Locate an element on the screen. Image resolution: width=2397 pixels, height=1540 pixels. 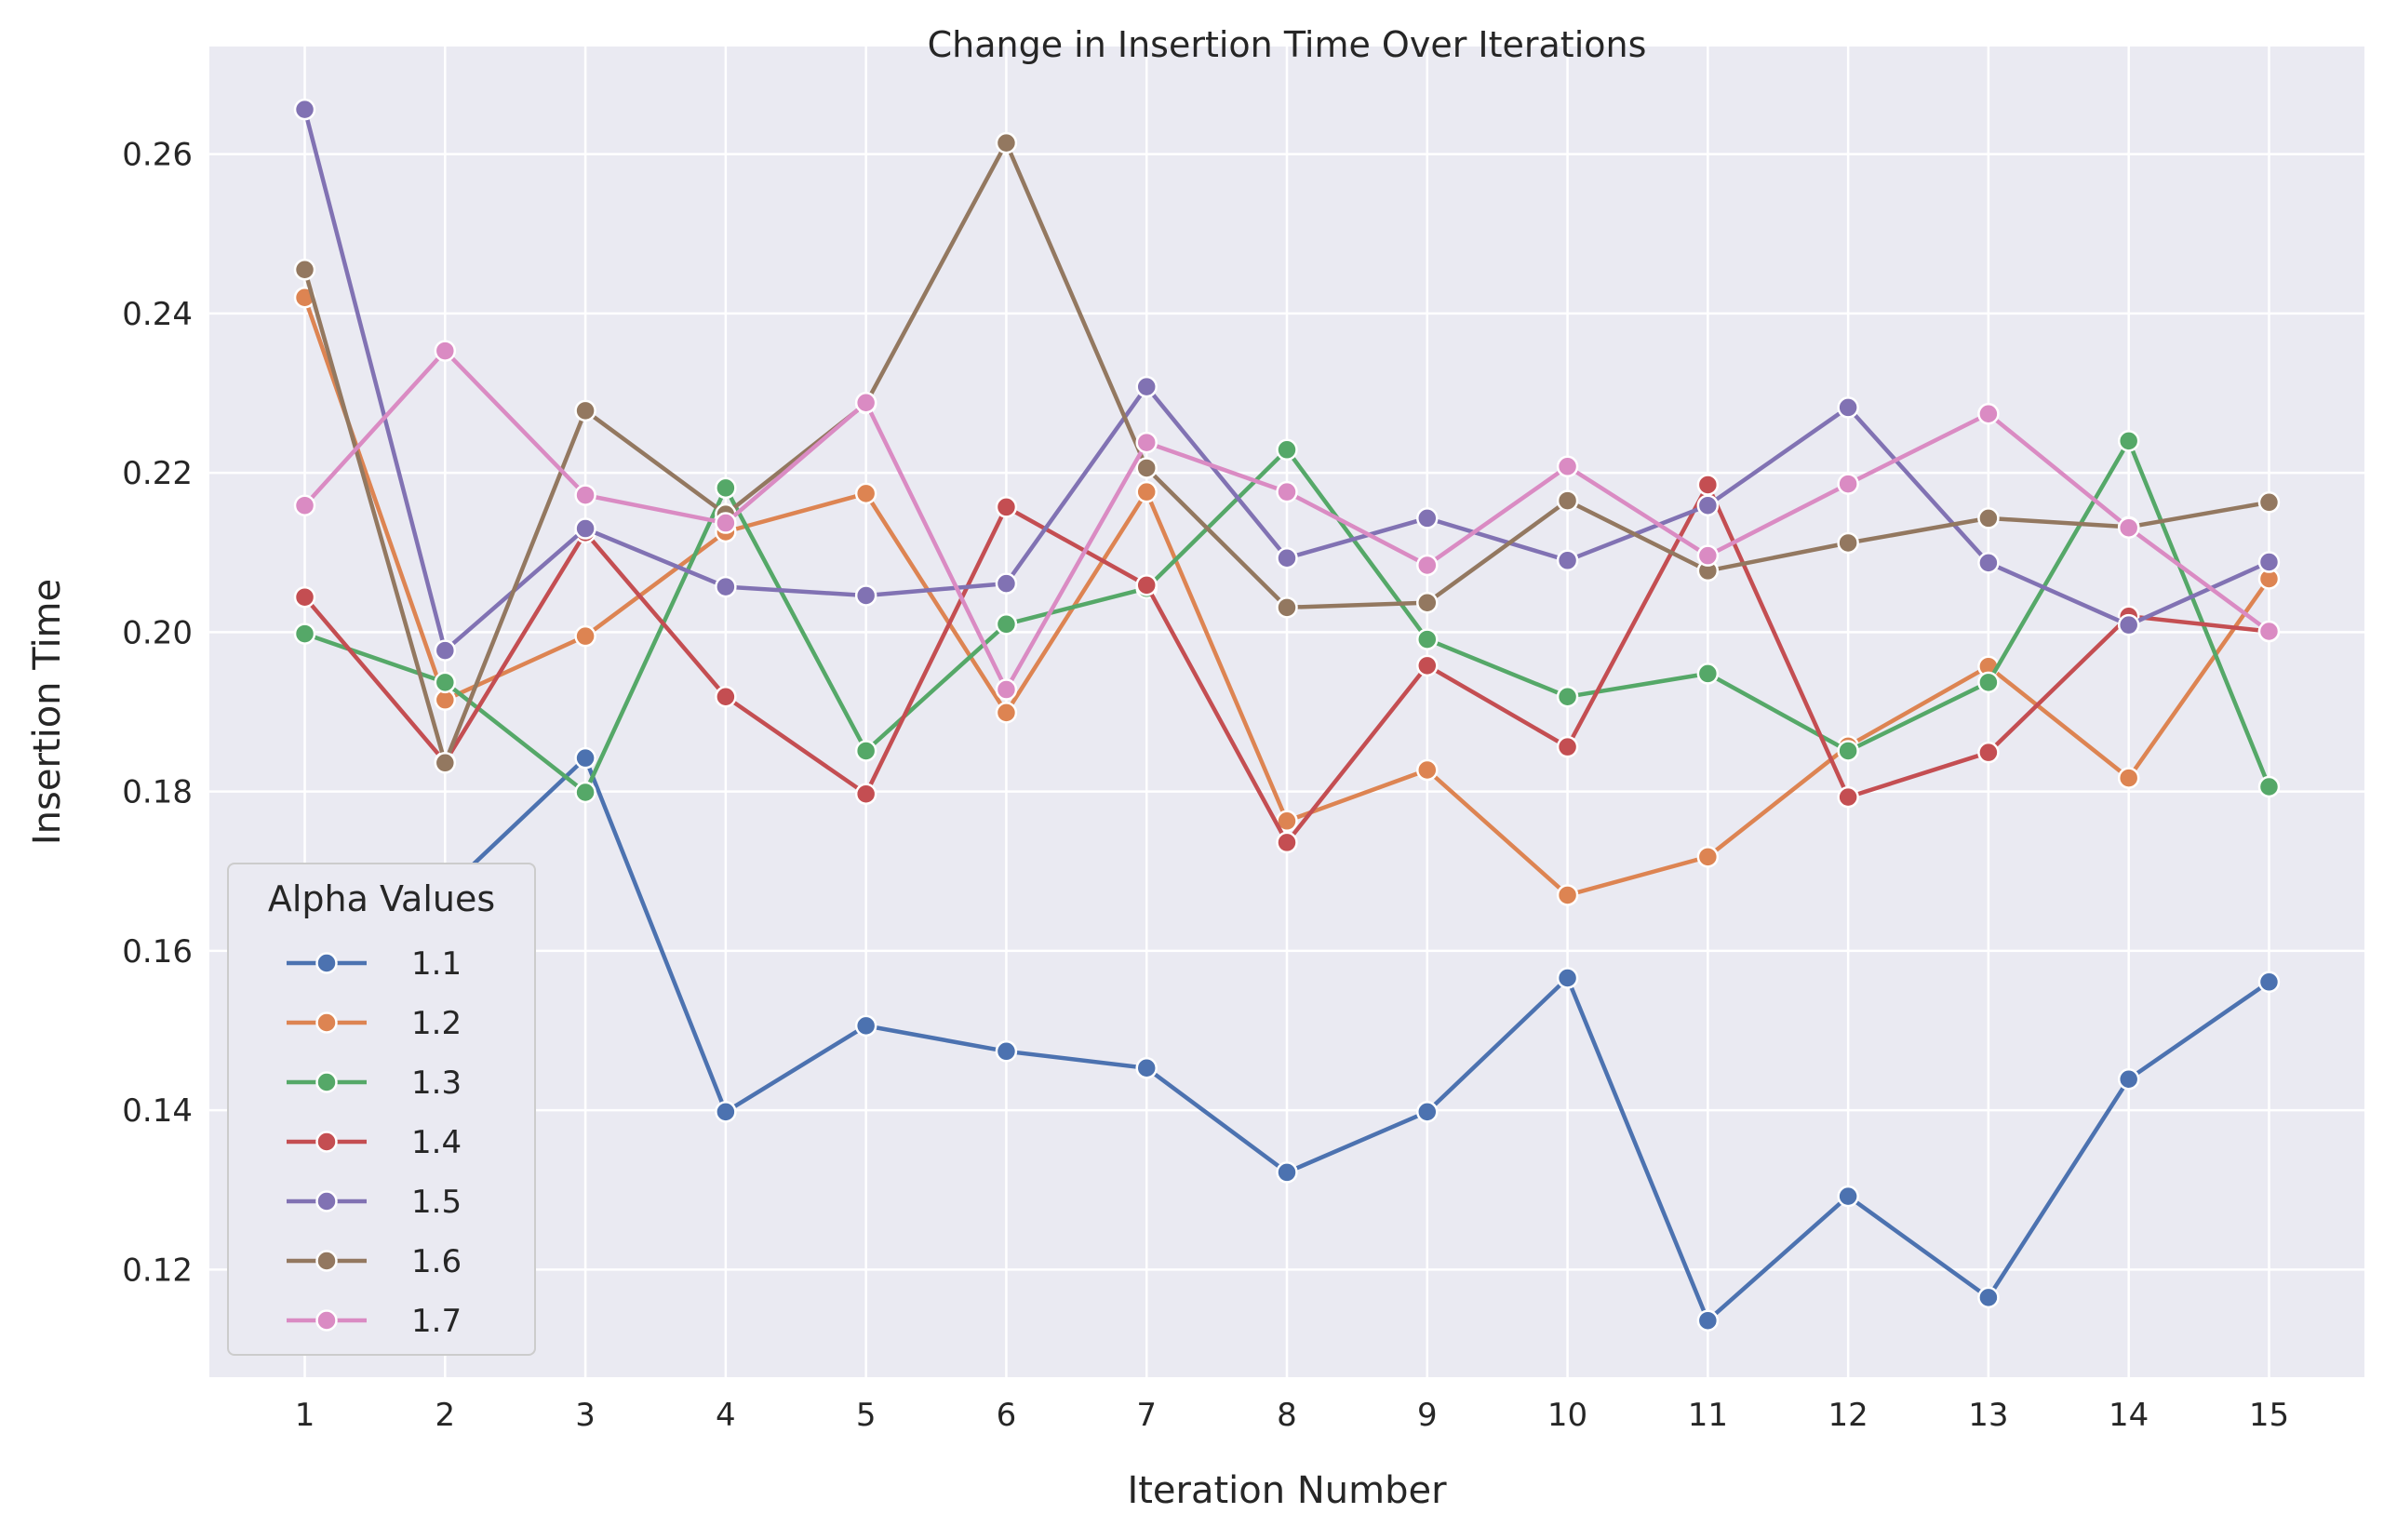
legend-item: 1.5 is located at coordinates (374, 1202).